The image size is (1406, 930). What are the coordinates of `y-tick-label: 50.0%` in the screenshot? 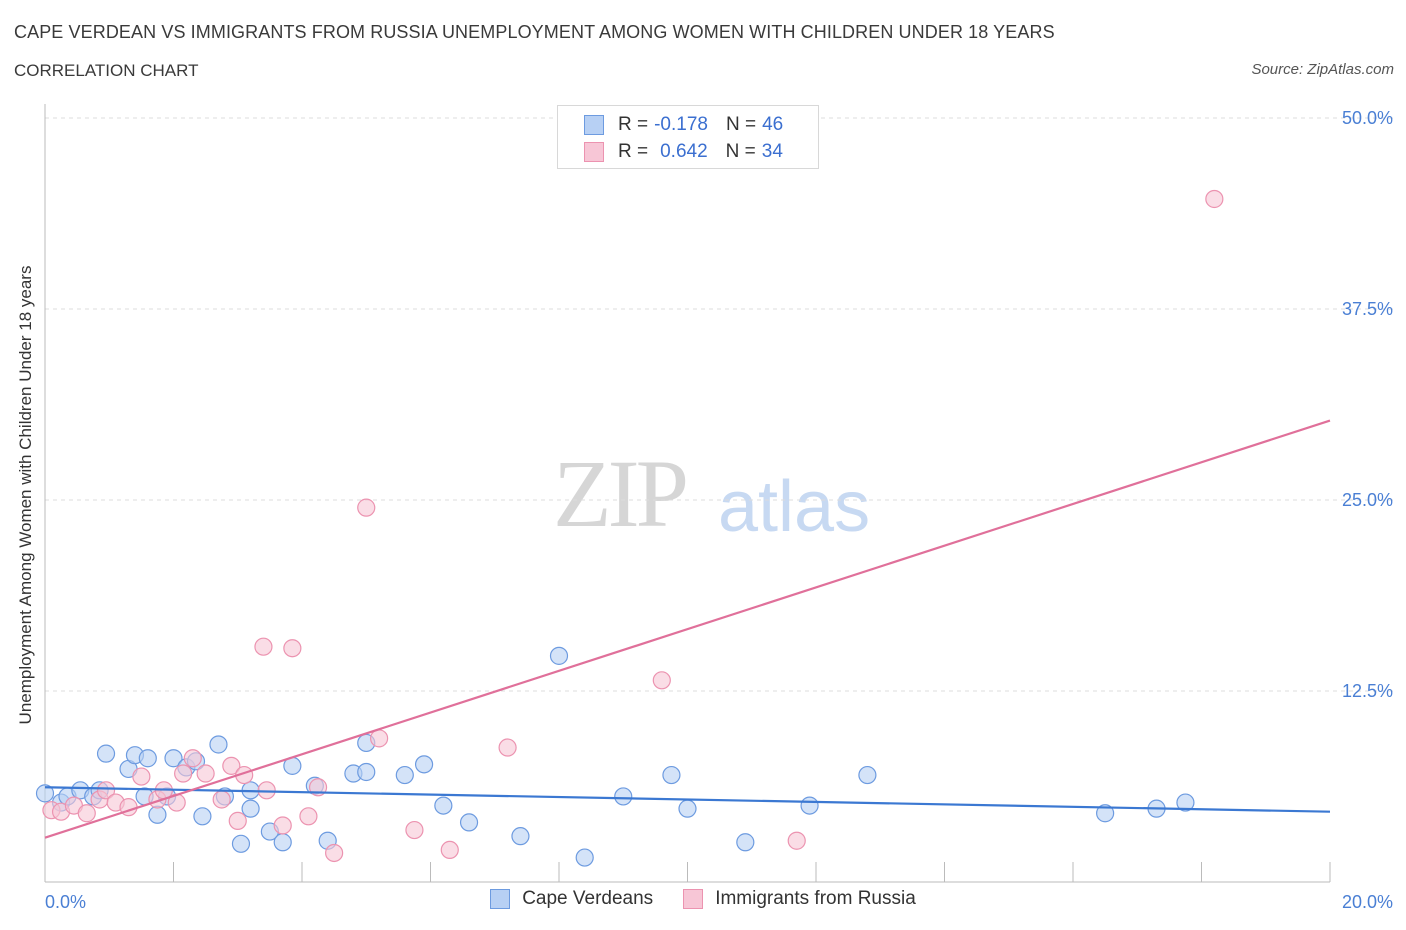 It's located at (1367, 118).